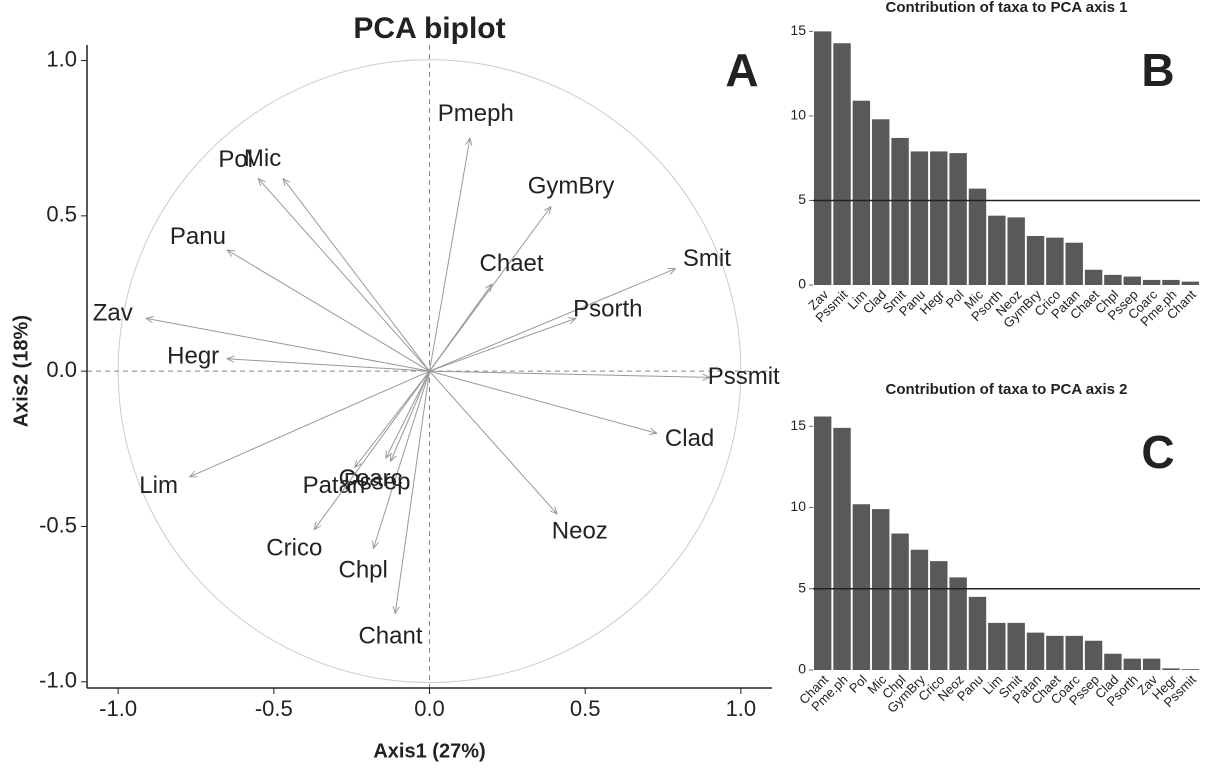 Image resolution: width=1214 pixels, height=769 pixels. Describe the element at coordinates (294, 547) in the screenshot. I see `variable-label: Crico` at that location.